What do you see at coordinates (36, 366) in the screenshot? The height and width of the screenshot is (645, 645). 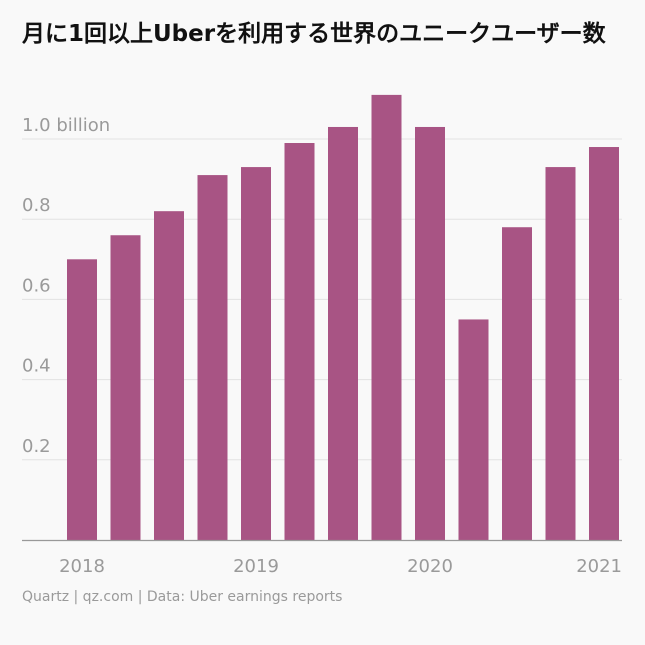 I see `y-tick-label: 0.4` at bounding box center [36, 366].